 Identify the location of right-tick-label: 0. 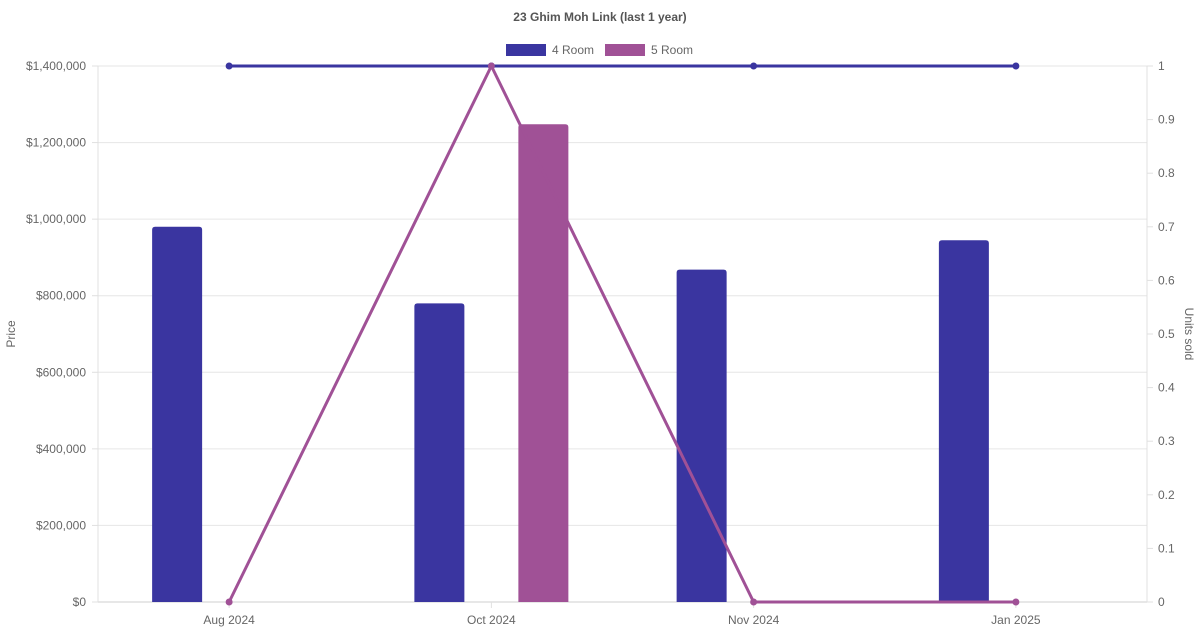
(1161, 602).